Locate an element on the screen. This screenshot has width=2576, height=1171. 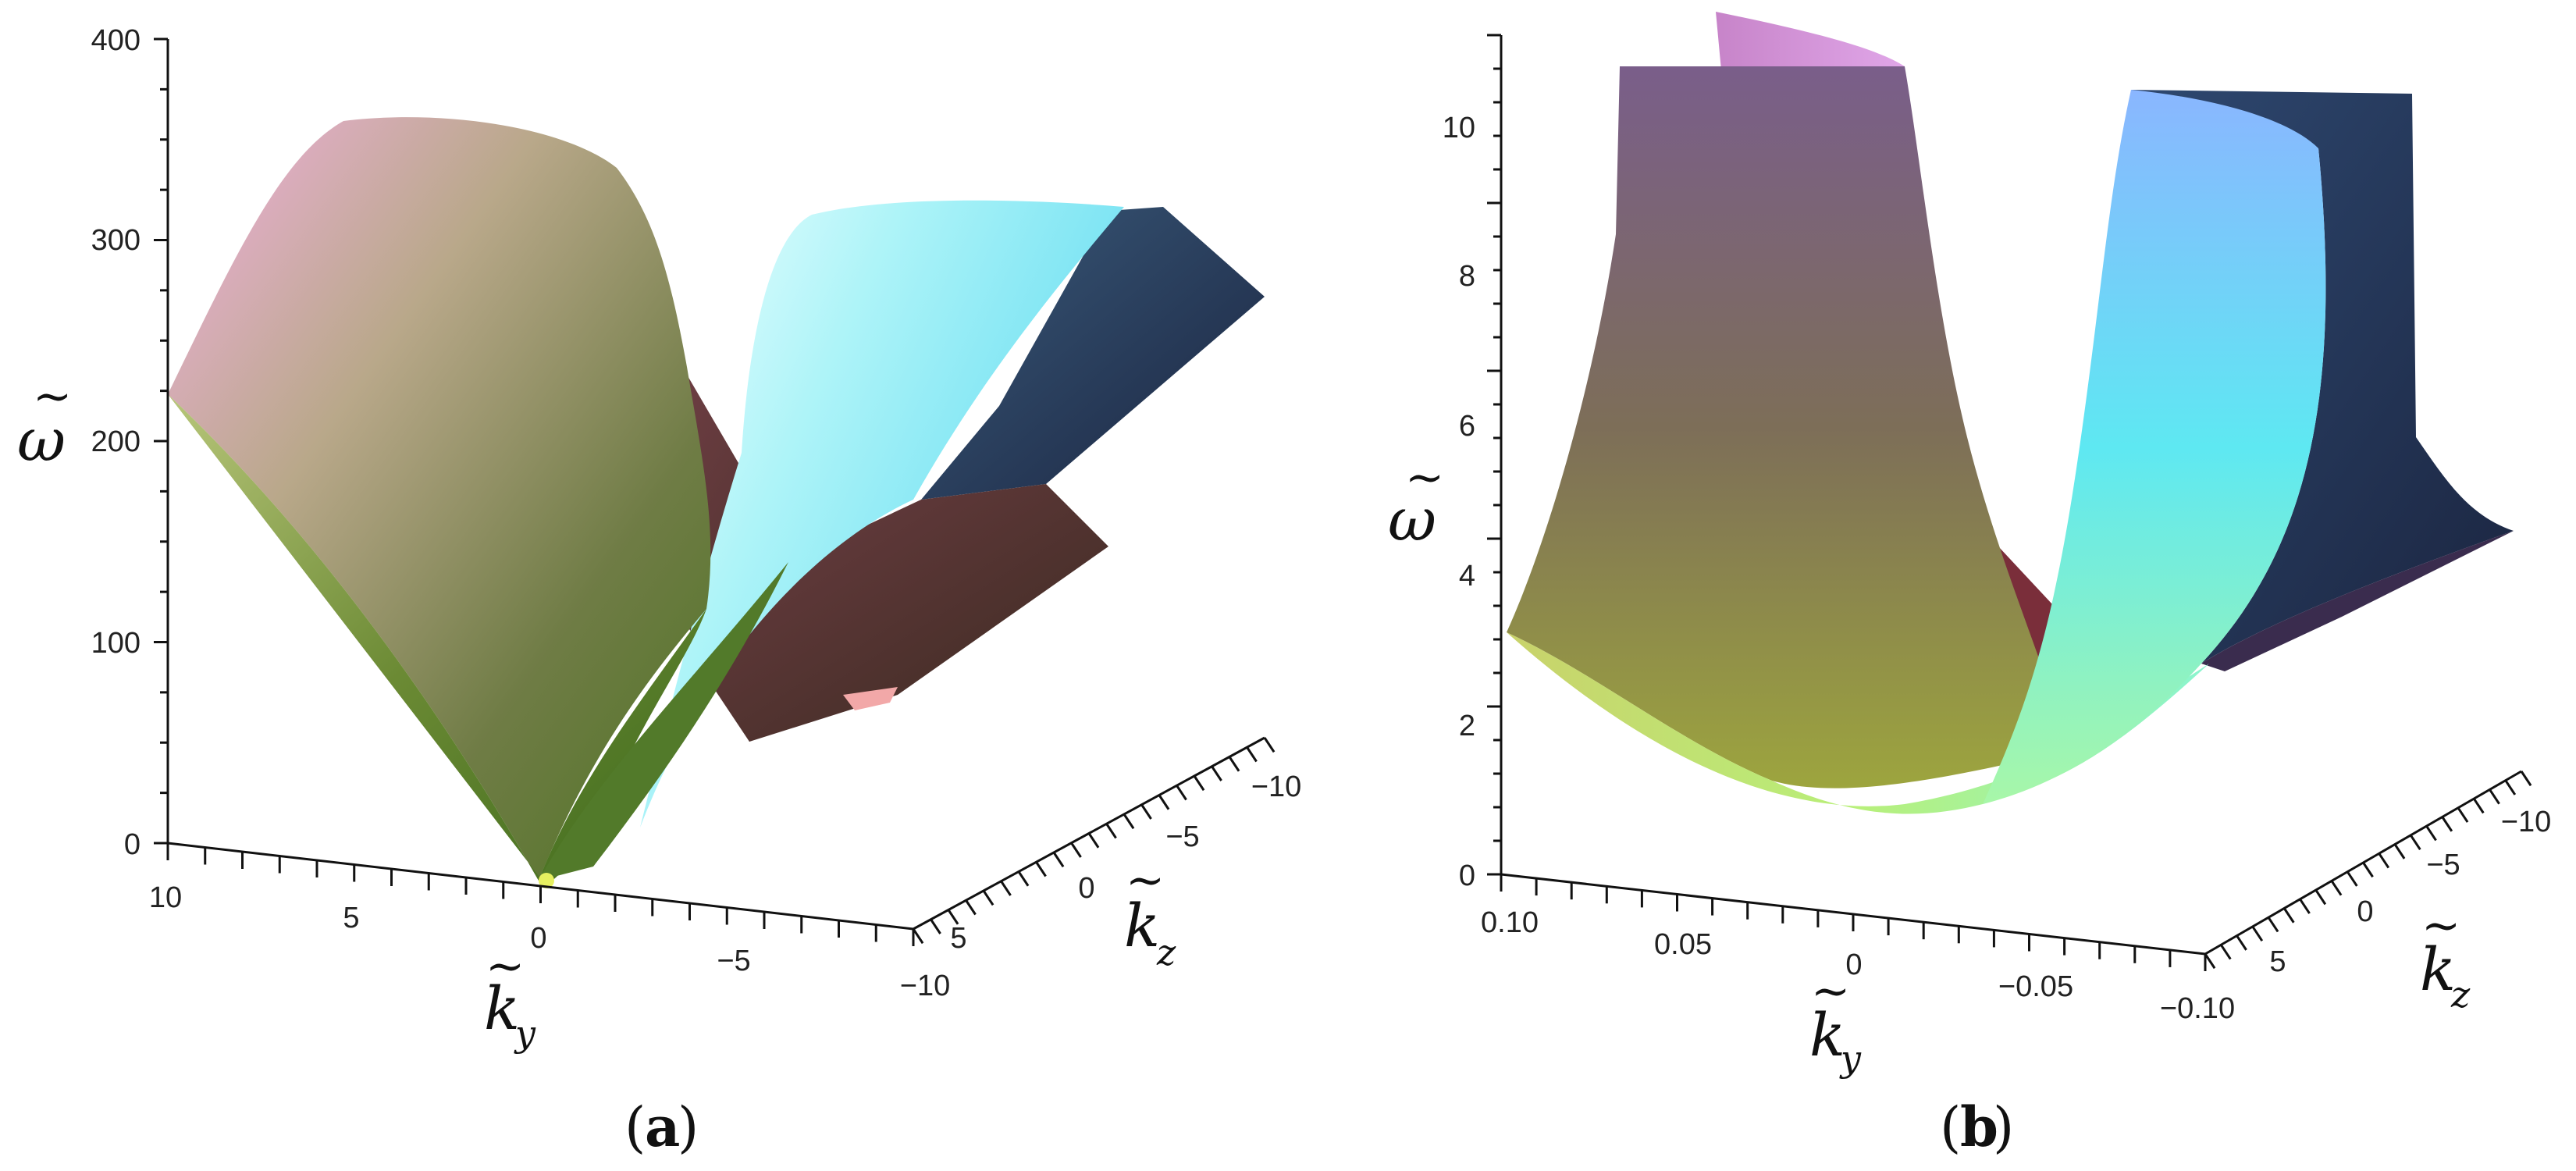
surface-a-valley is located at coordinates (663, 721).